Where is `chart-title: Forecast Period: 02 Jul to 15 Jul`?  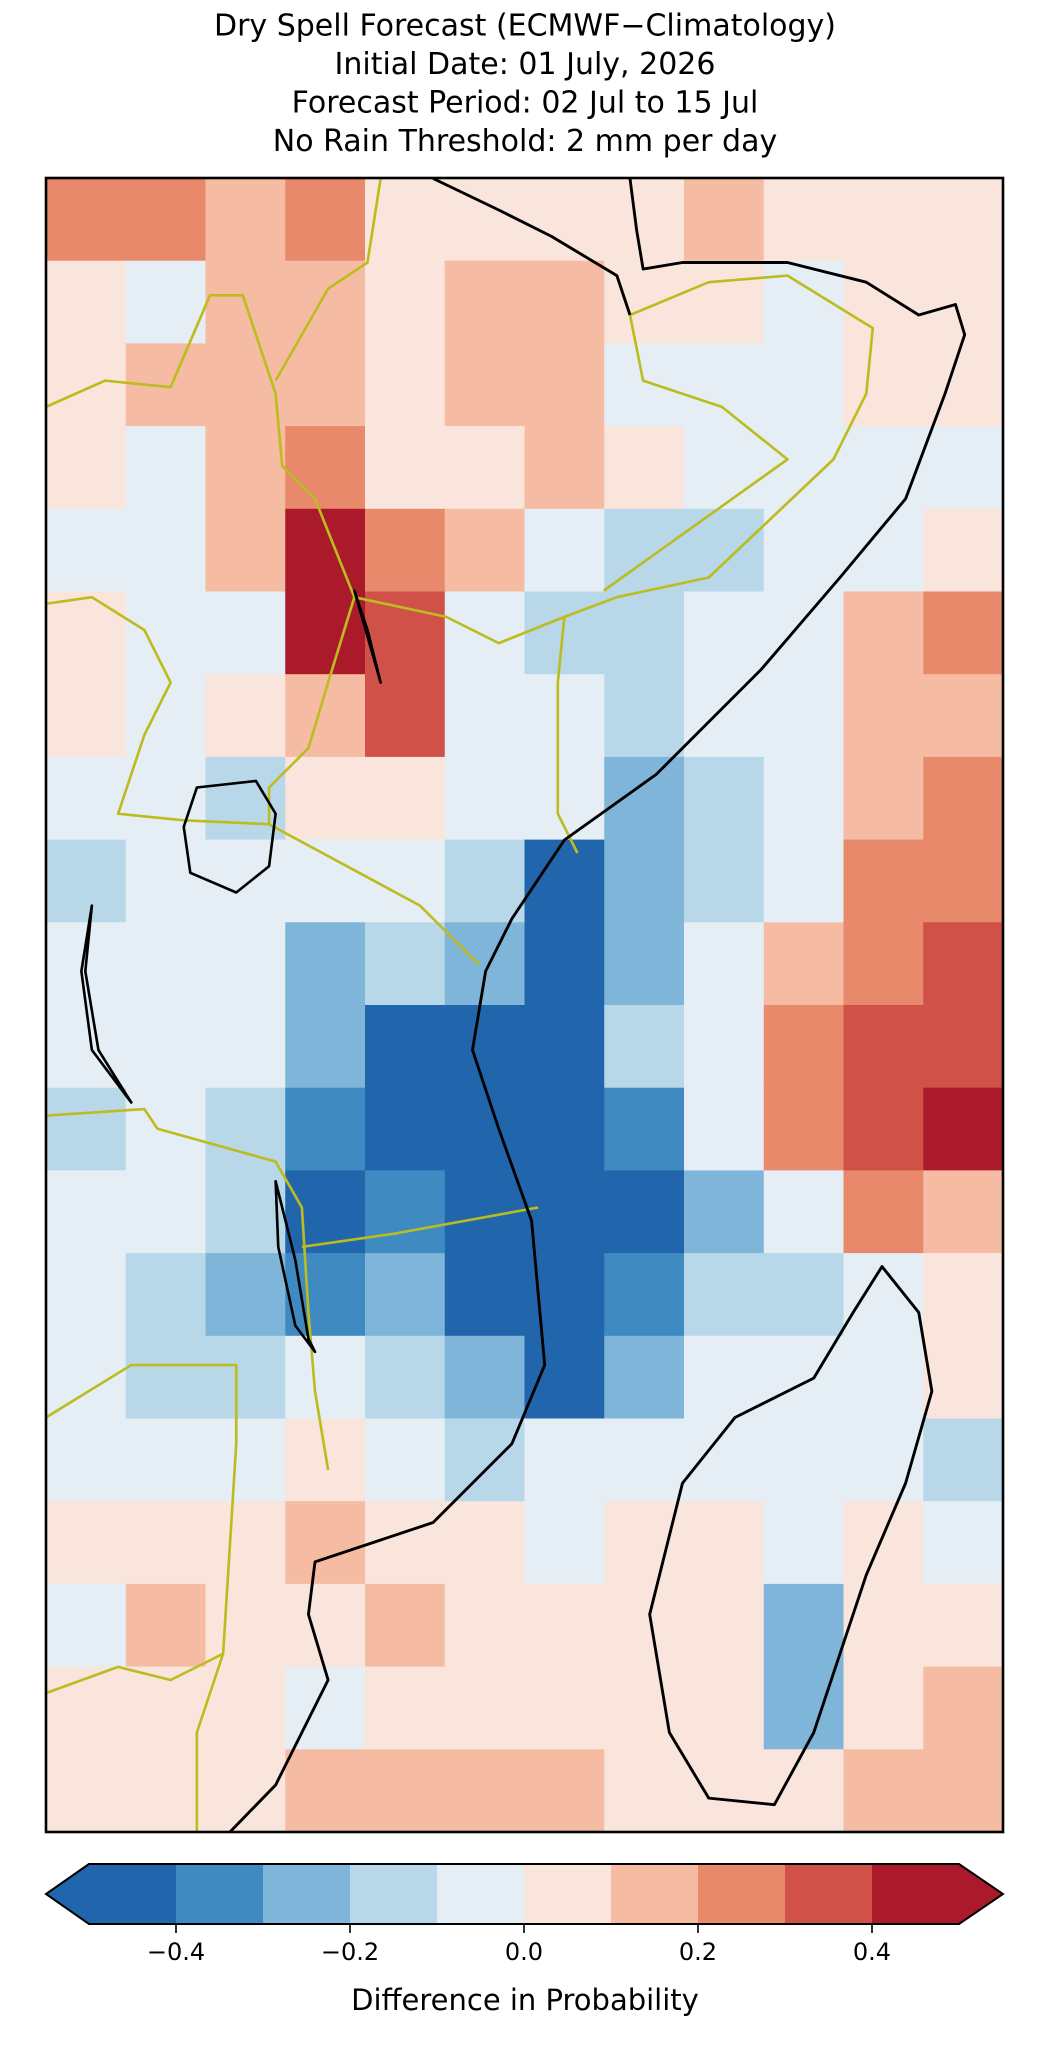 chart-title: Forecast Period: 02 Jul to 15 Jul is located at coordinates (525, 103).